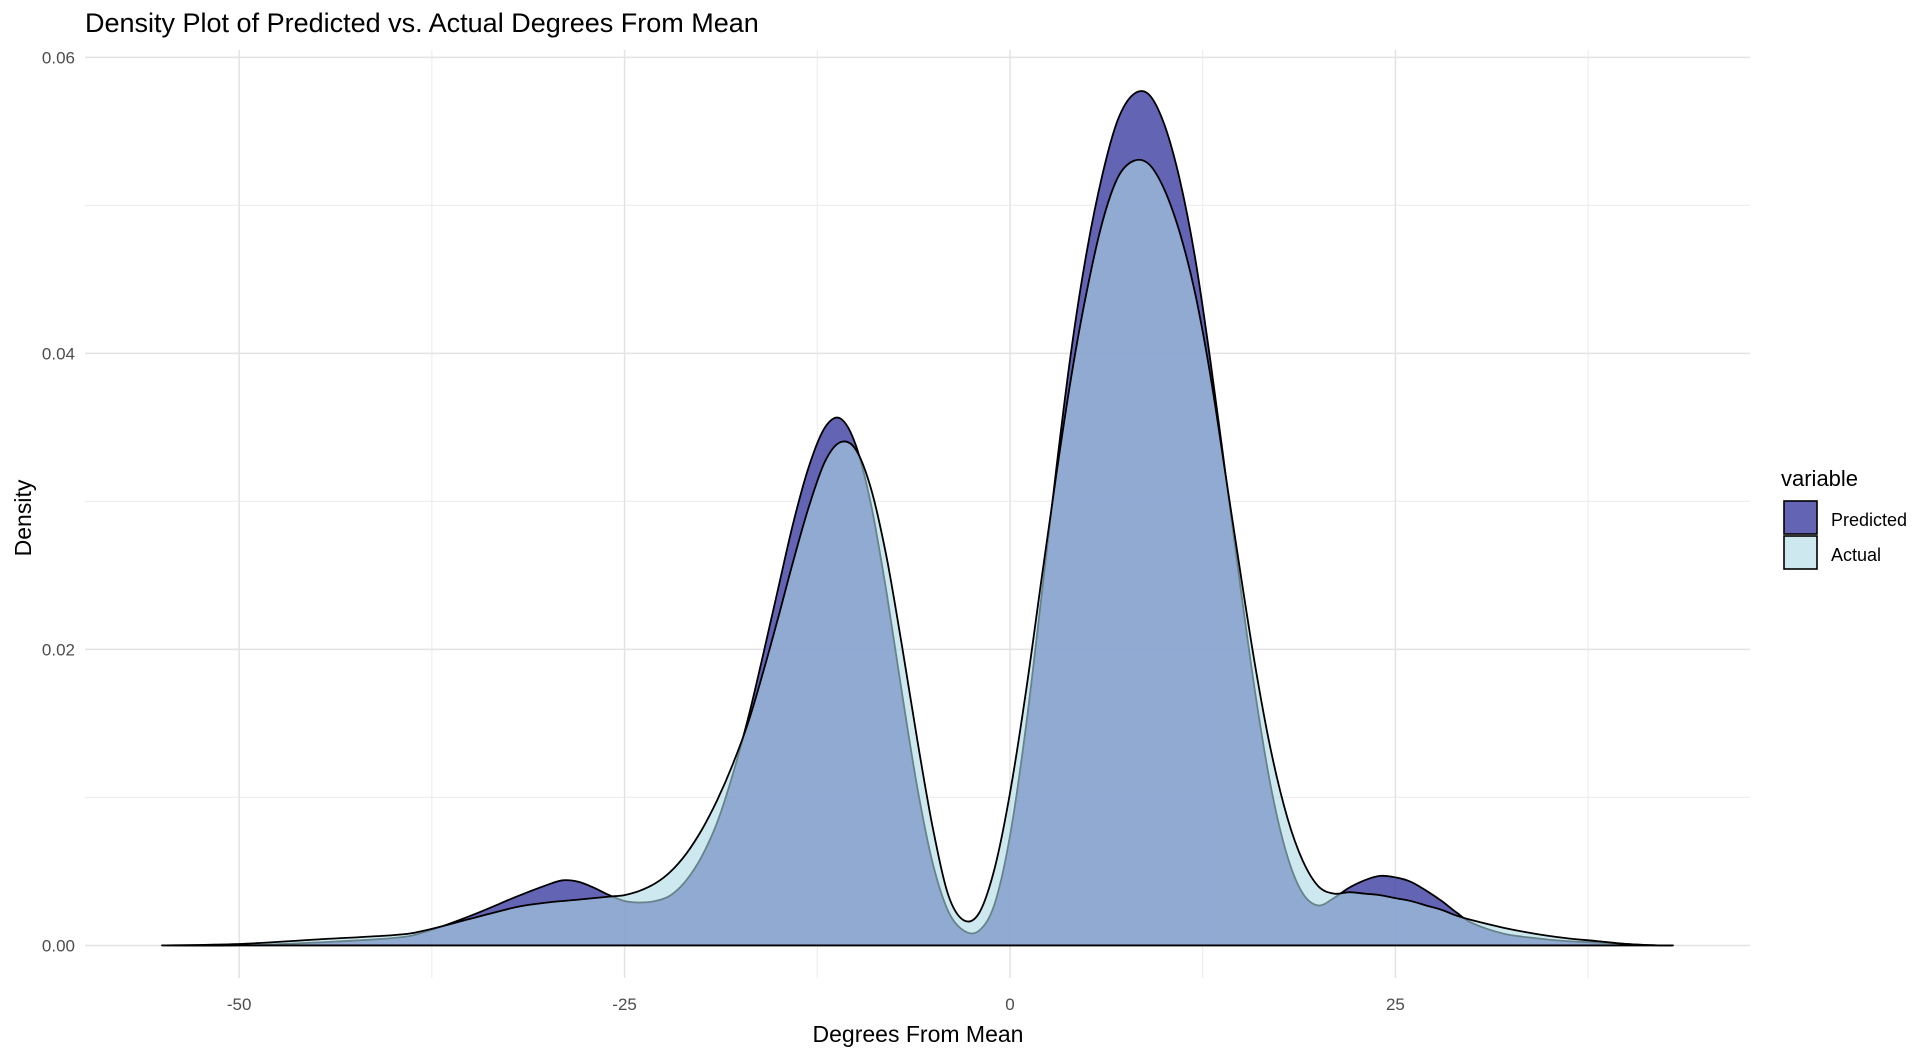  I want to click on legend-label-predicted: Predicted, so click(1869, 520).